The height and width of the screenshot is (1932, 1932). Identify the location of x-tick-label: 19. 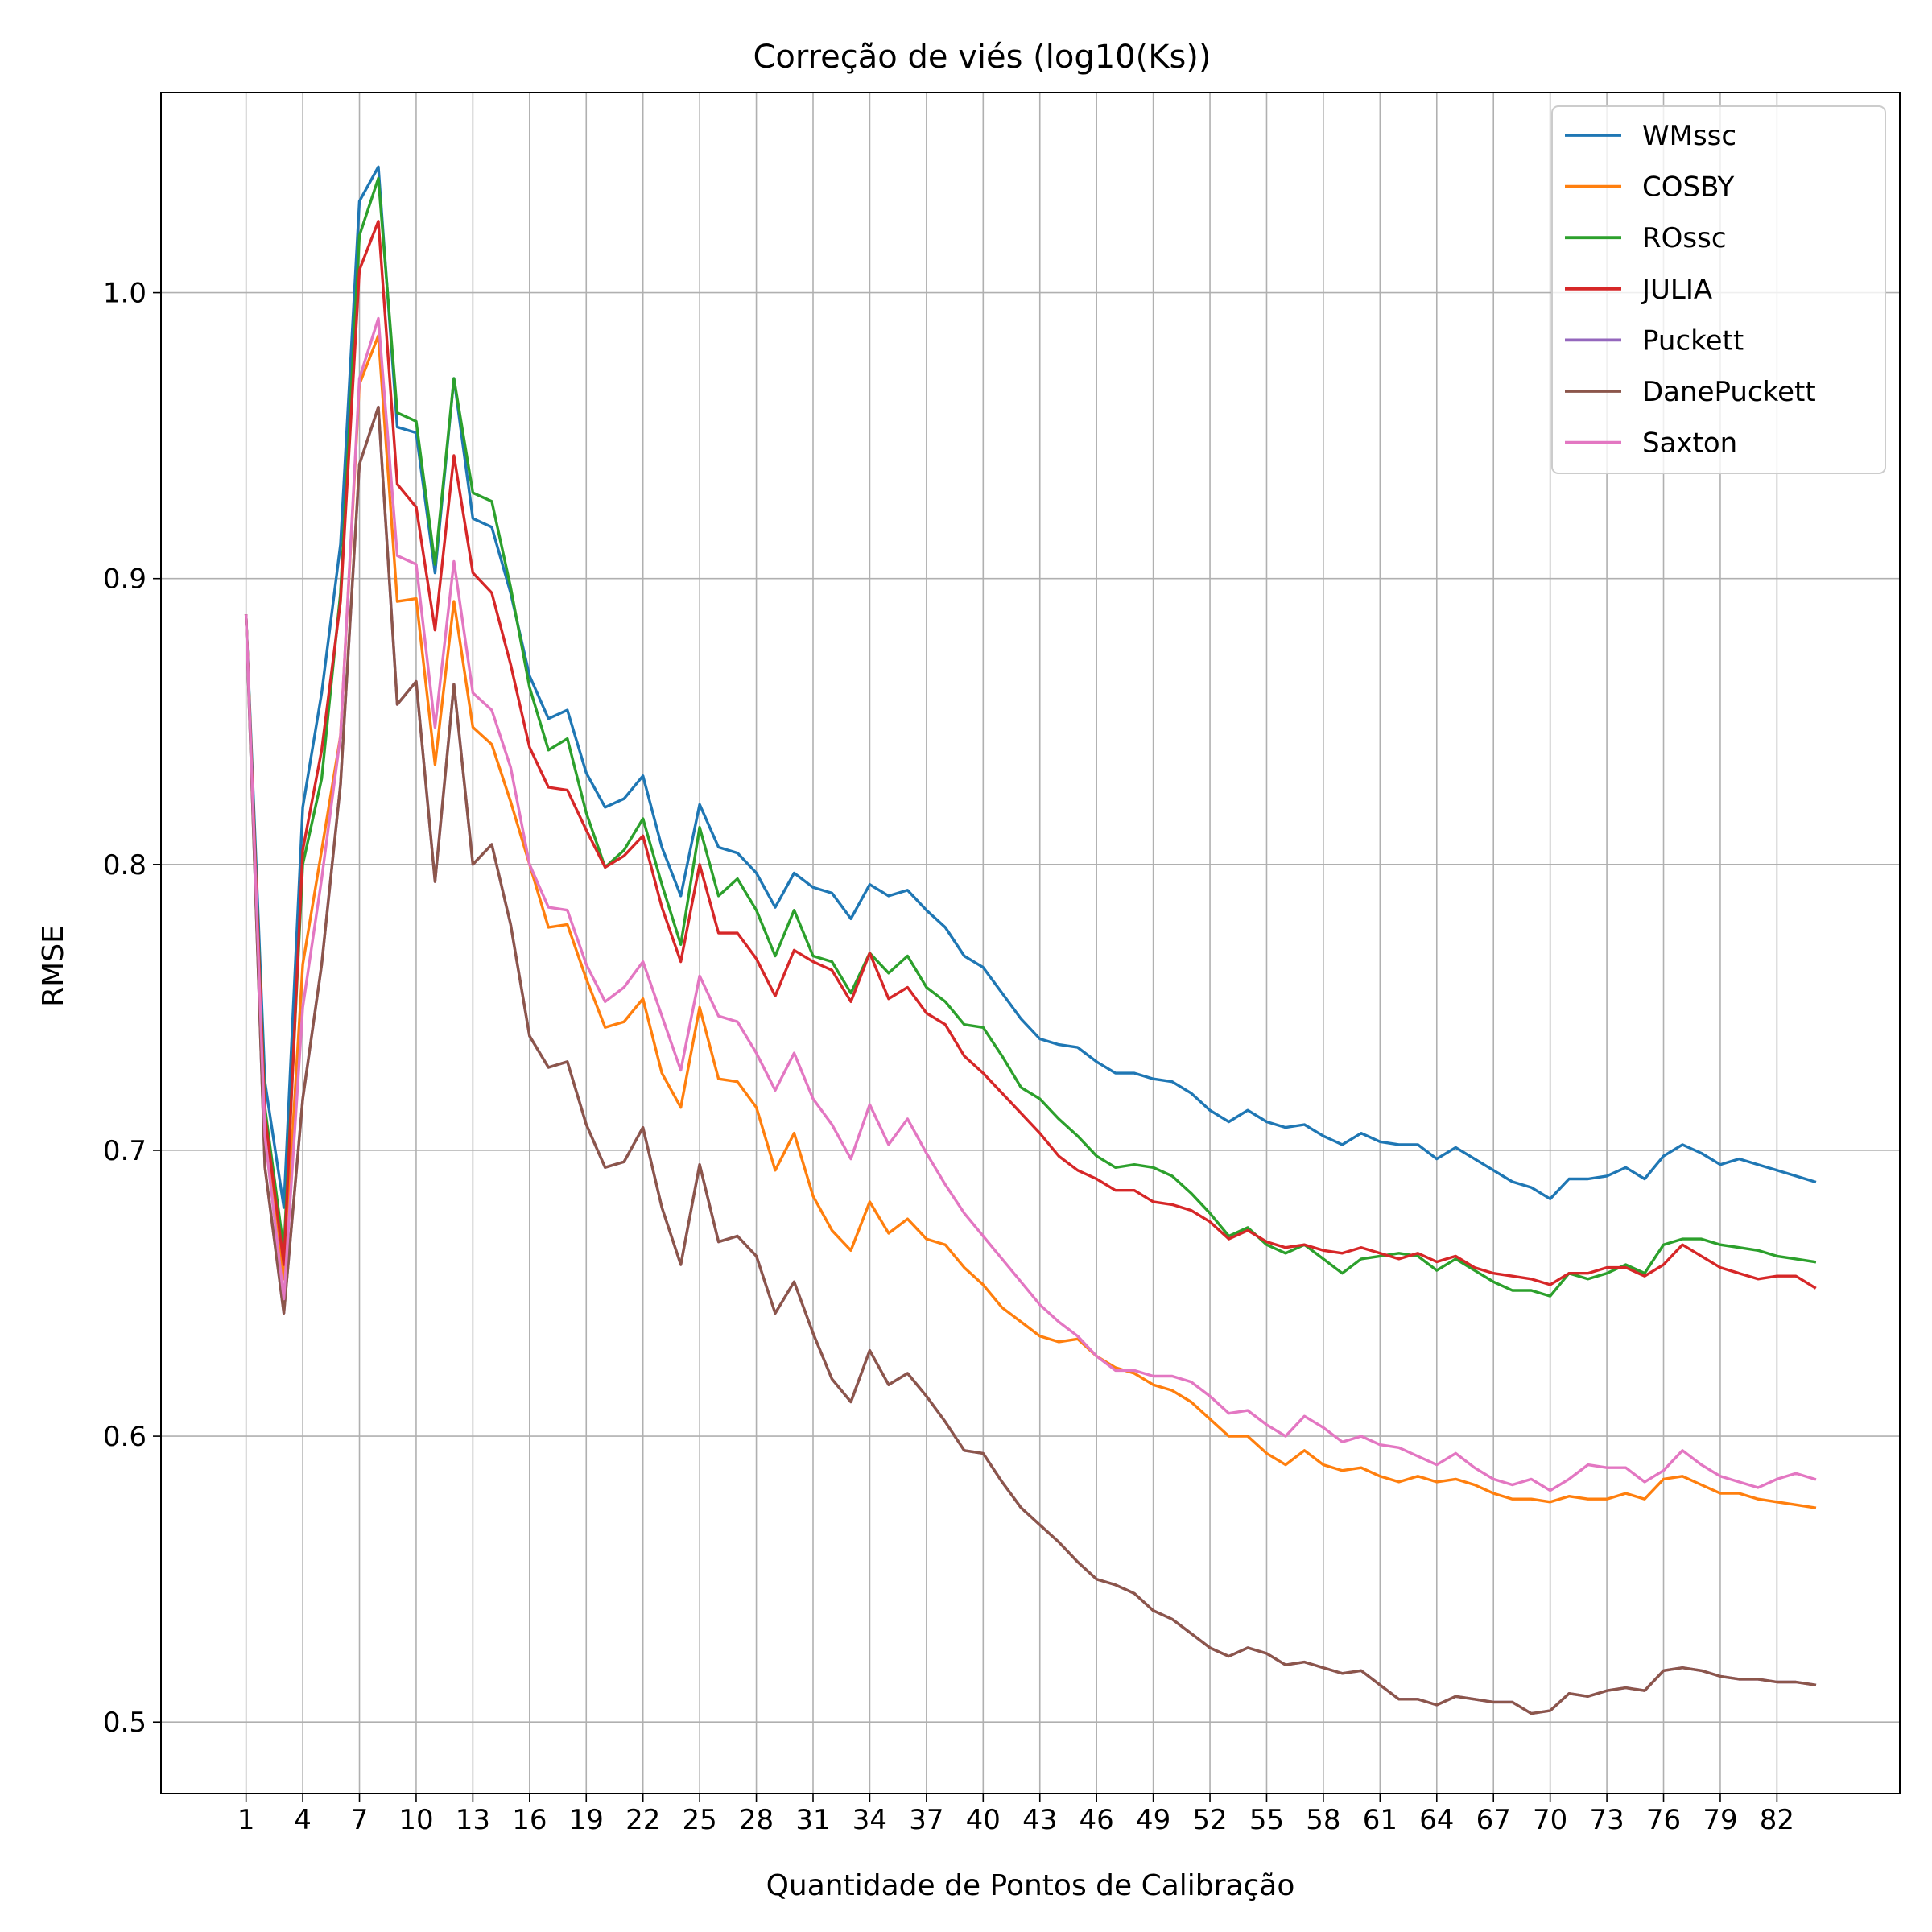
(586, 1820).